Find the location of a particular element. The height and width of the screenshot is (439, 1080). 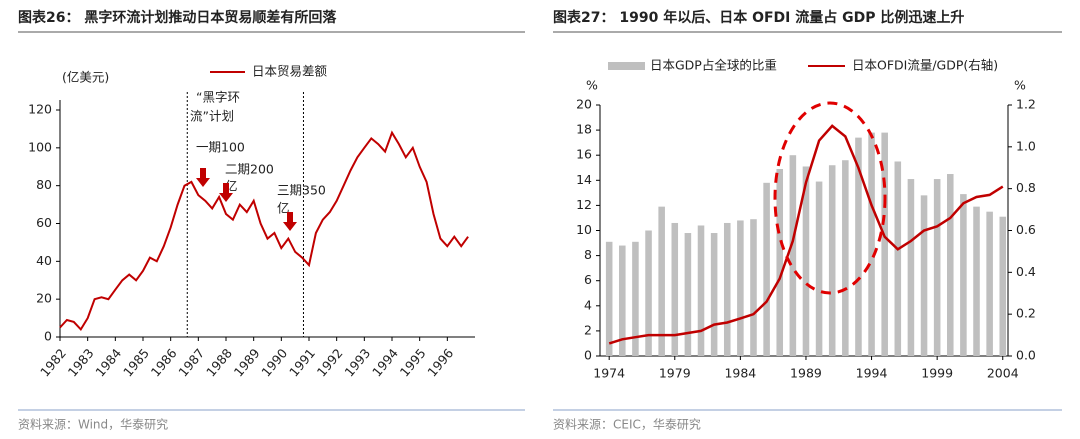

annotation: 二期200 is located at coordinates (249, 169).